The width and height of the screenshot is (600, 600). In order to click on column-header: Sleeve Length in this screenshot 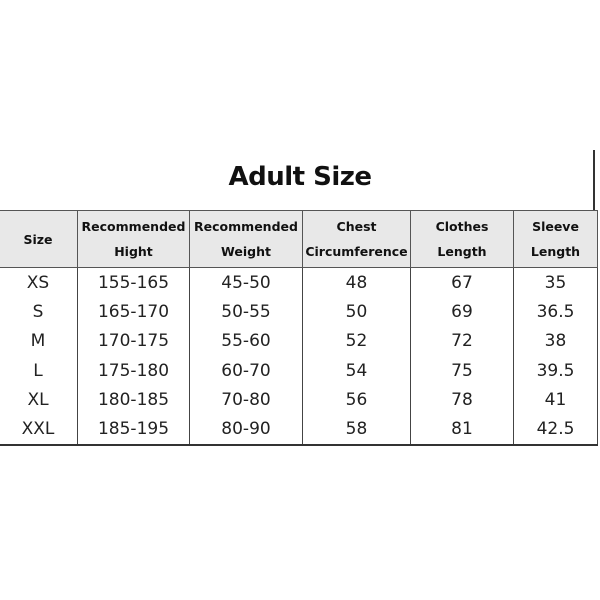, I will do `click(555, 239)`.